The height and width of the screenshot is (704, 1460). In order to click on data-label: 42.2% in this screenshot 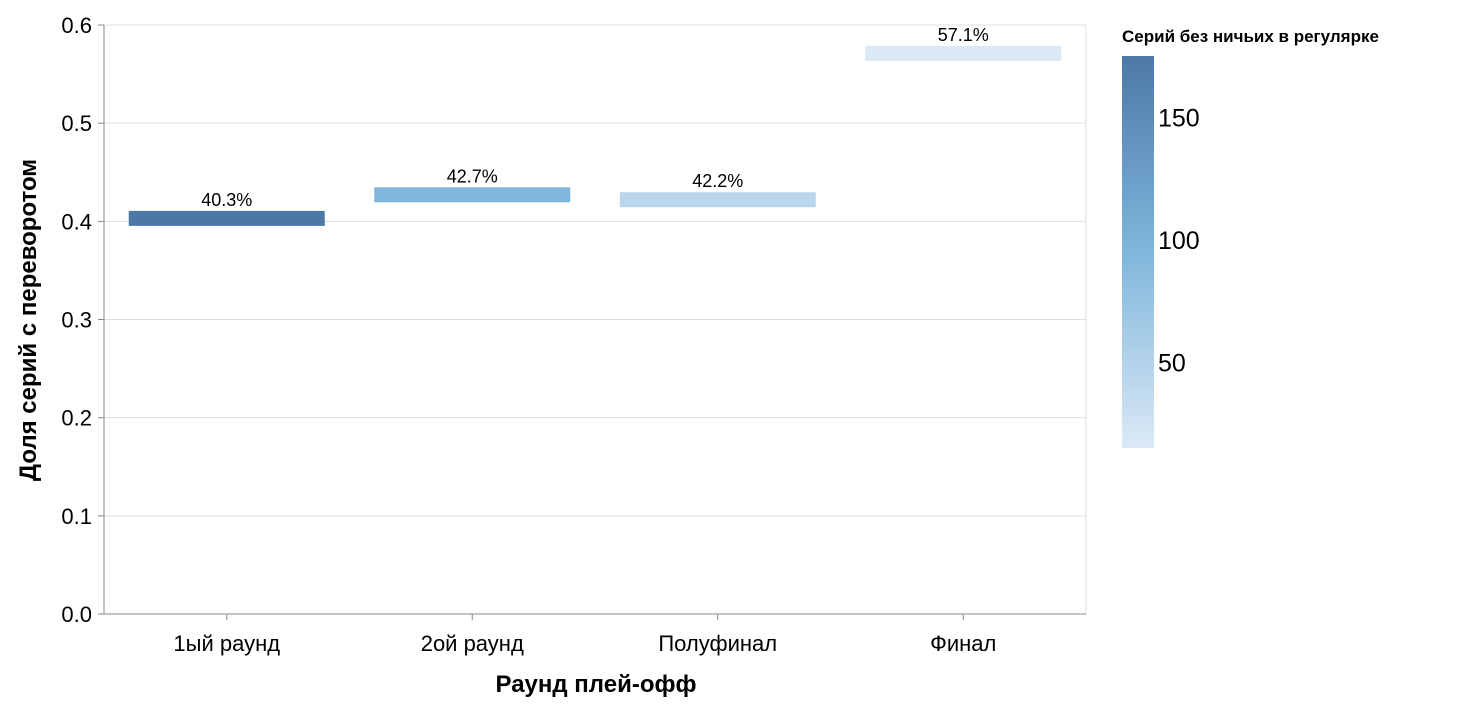, I will do `click(717, 181)`.